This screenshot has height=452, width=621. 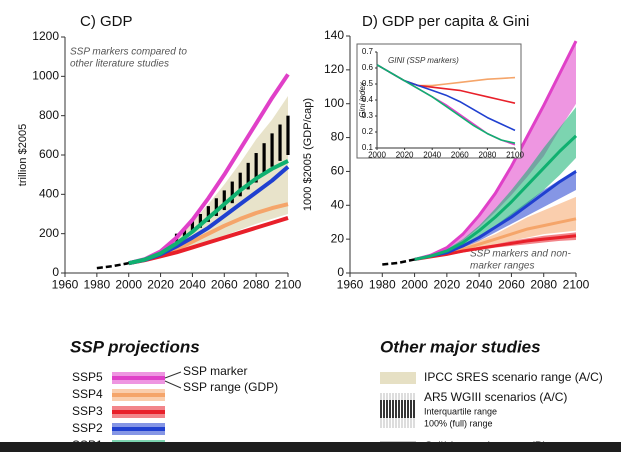 I want to click on y-tick-label: 80, so click(x=338, y=137).